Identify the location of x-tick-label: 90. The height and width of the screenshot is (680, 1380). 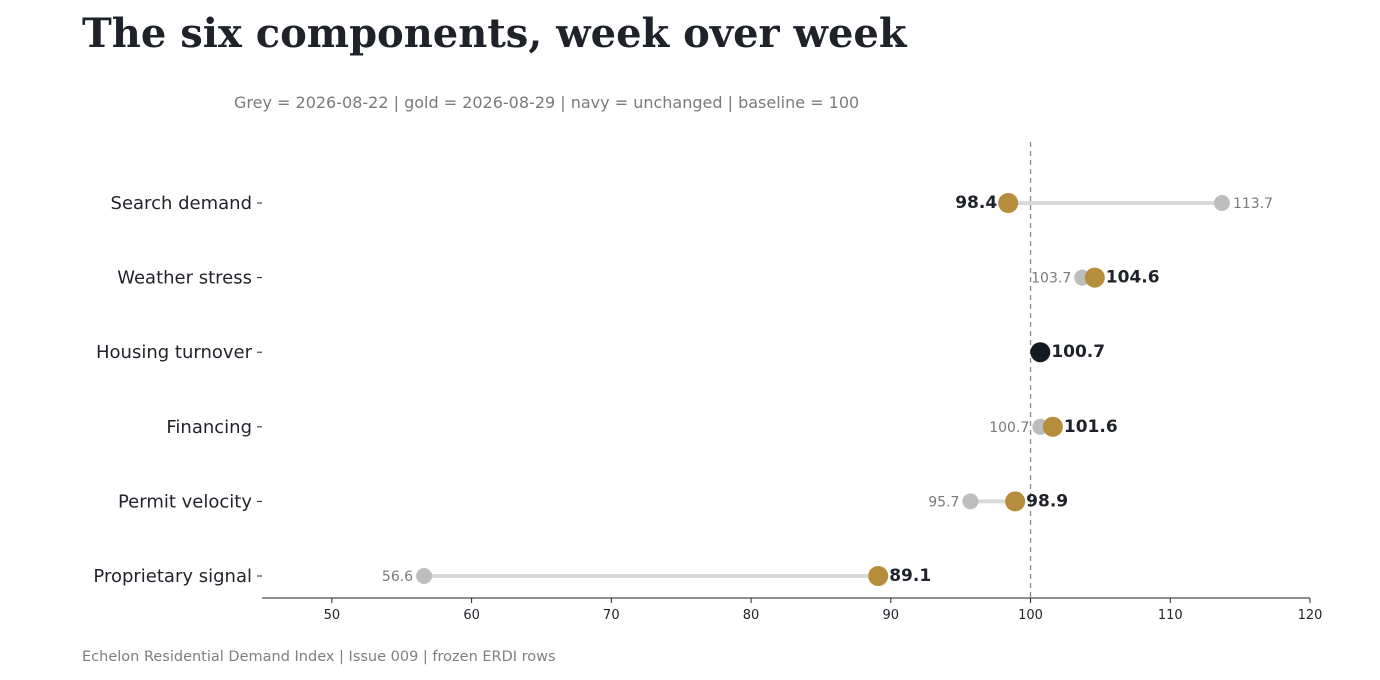
(891, 615).